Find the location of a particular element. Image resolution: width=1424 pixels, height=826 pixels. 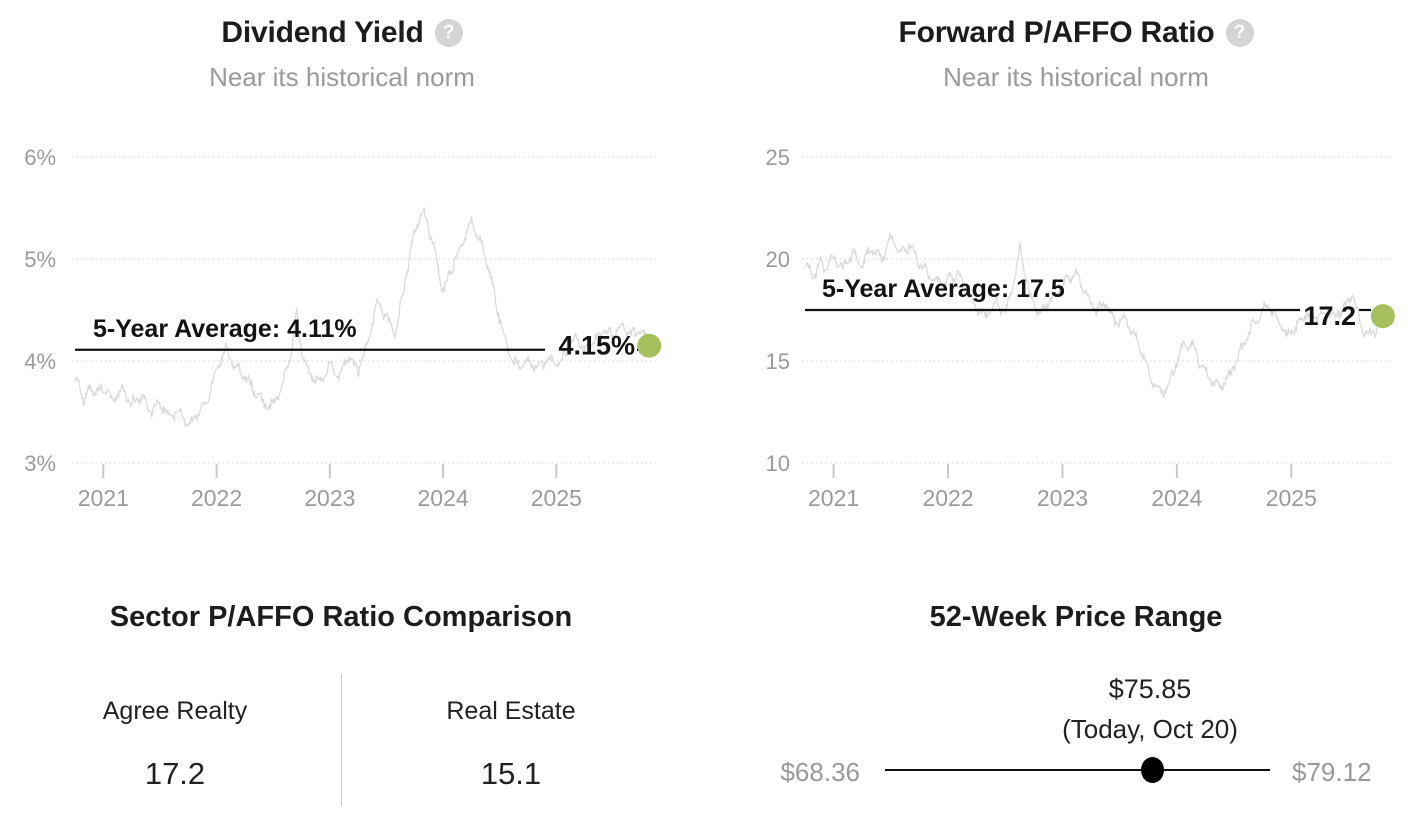

comparison-value-agree-realty: 17.2 is located at coordinates (175, 773).